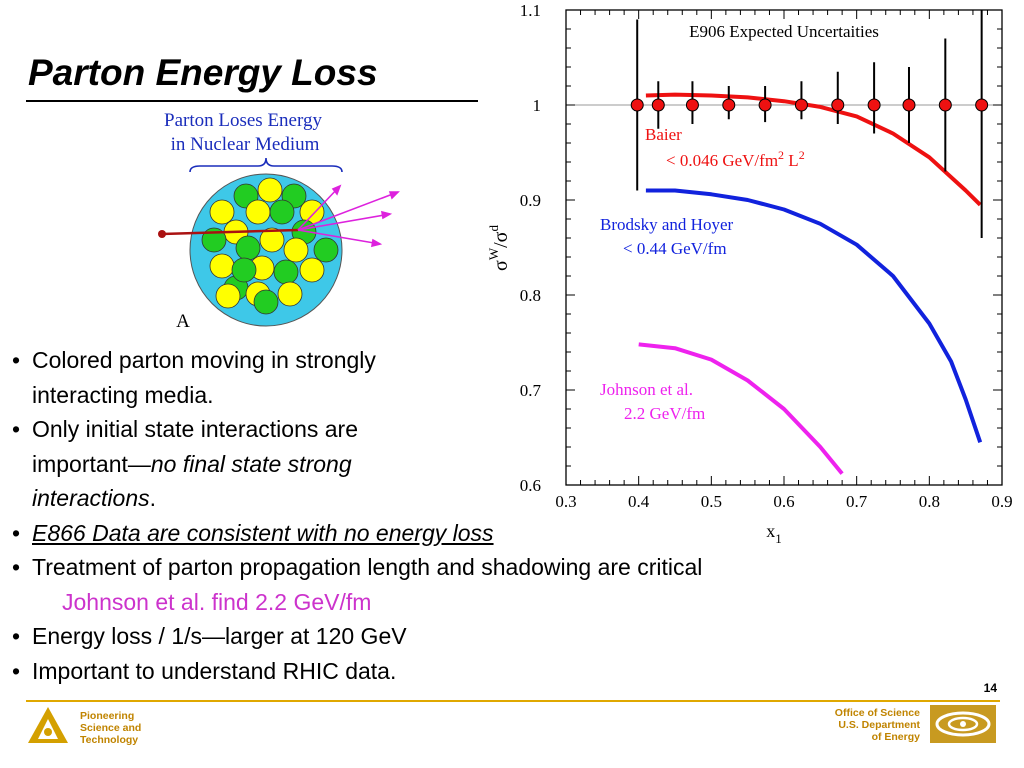 Image resolution: width=1024 pixels, height=768 pixels. I want to click on x-tick-label: 0.5, so click(711, 501).